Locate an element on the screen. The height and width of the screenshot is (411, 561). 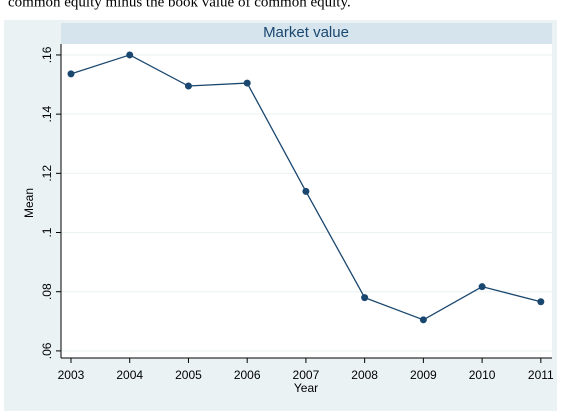
y-tick-label: .1 is located at coordinates (47, 232).